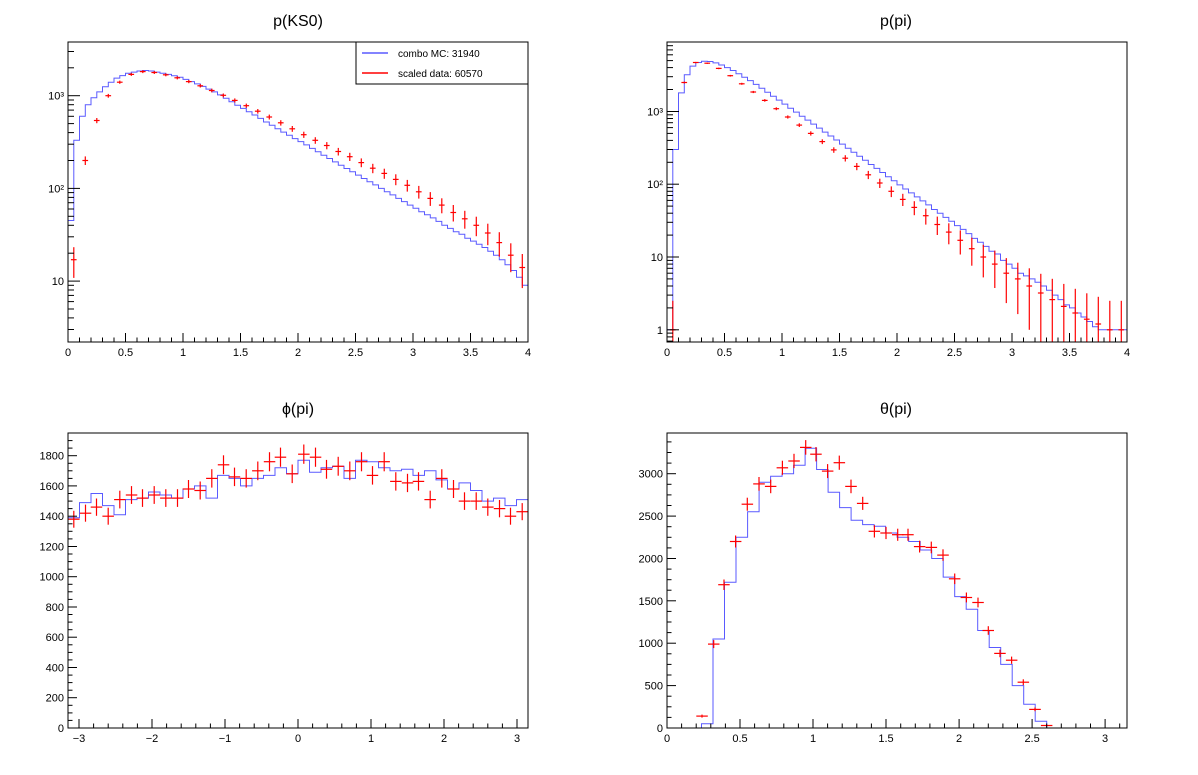  What do you see at coordinates (55, 608) in the screenshot?
I see `y-tick-label: 800` at bounding box center [55, 608].